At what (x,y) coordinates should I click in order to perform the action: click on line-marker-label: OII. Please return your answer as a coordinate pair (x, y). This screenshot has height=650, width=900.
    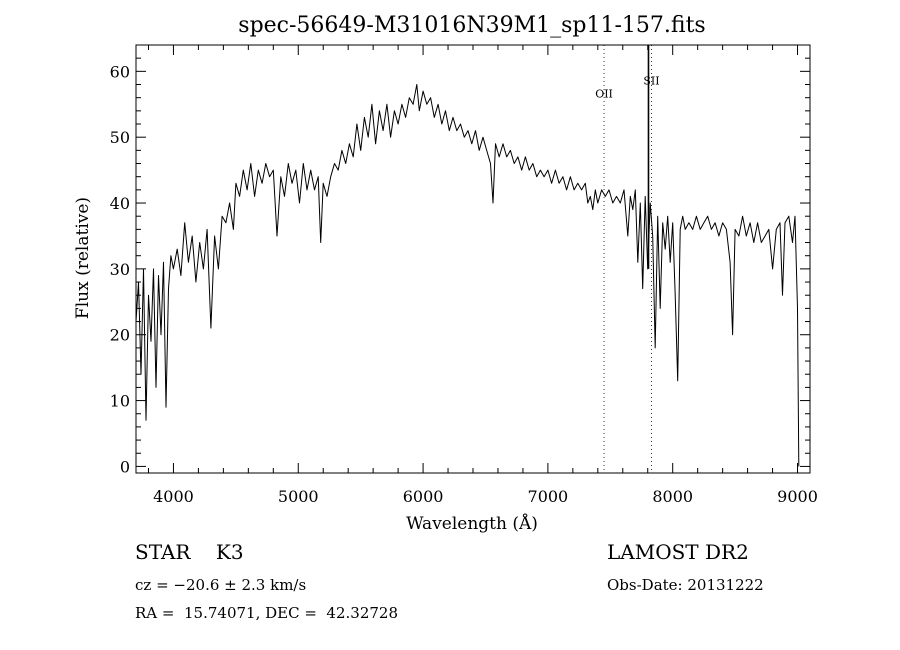
    Looking at the image, I should click on (604, 94).